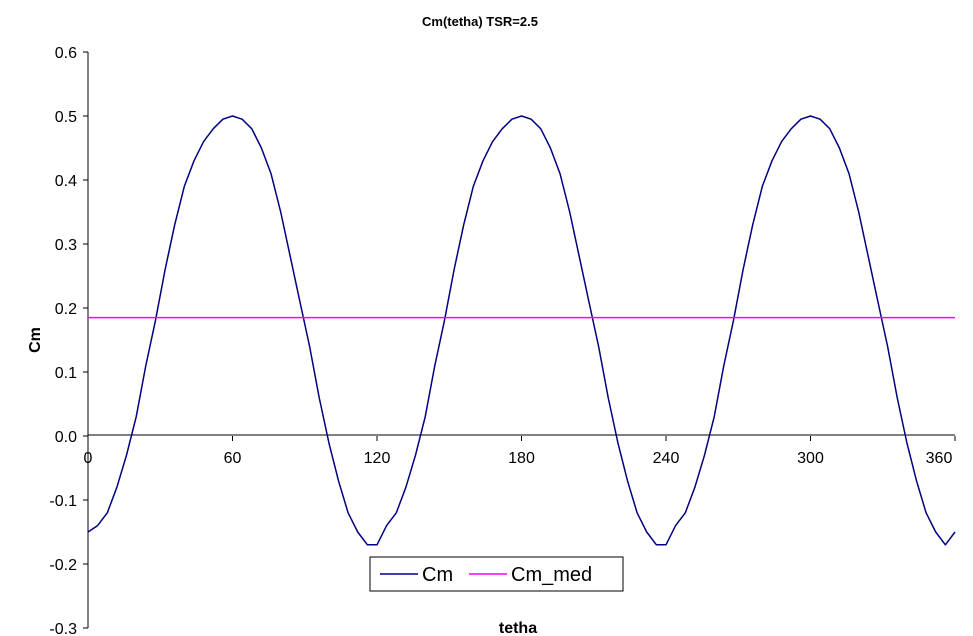  I want to click on y-tick-label: 0.1, so click(66, 373).